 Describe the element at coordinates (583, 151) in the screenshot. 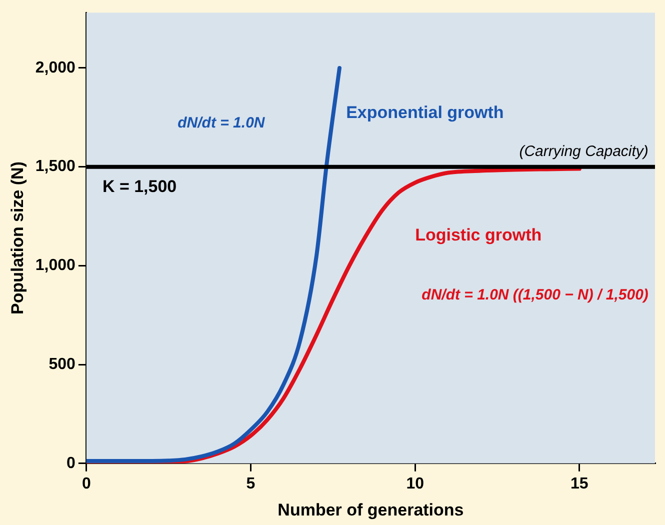

I see `annotation: (Carrying Capacity)` at that location.